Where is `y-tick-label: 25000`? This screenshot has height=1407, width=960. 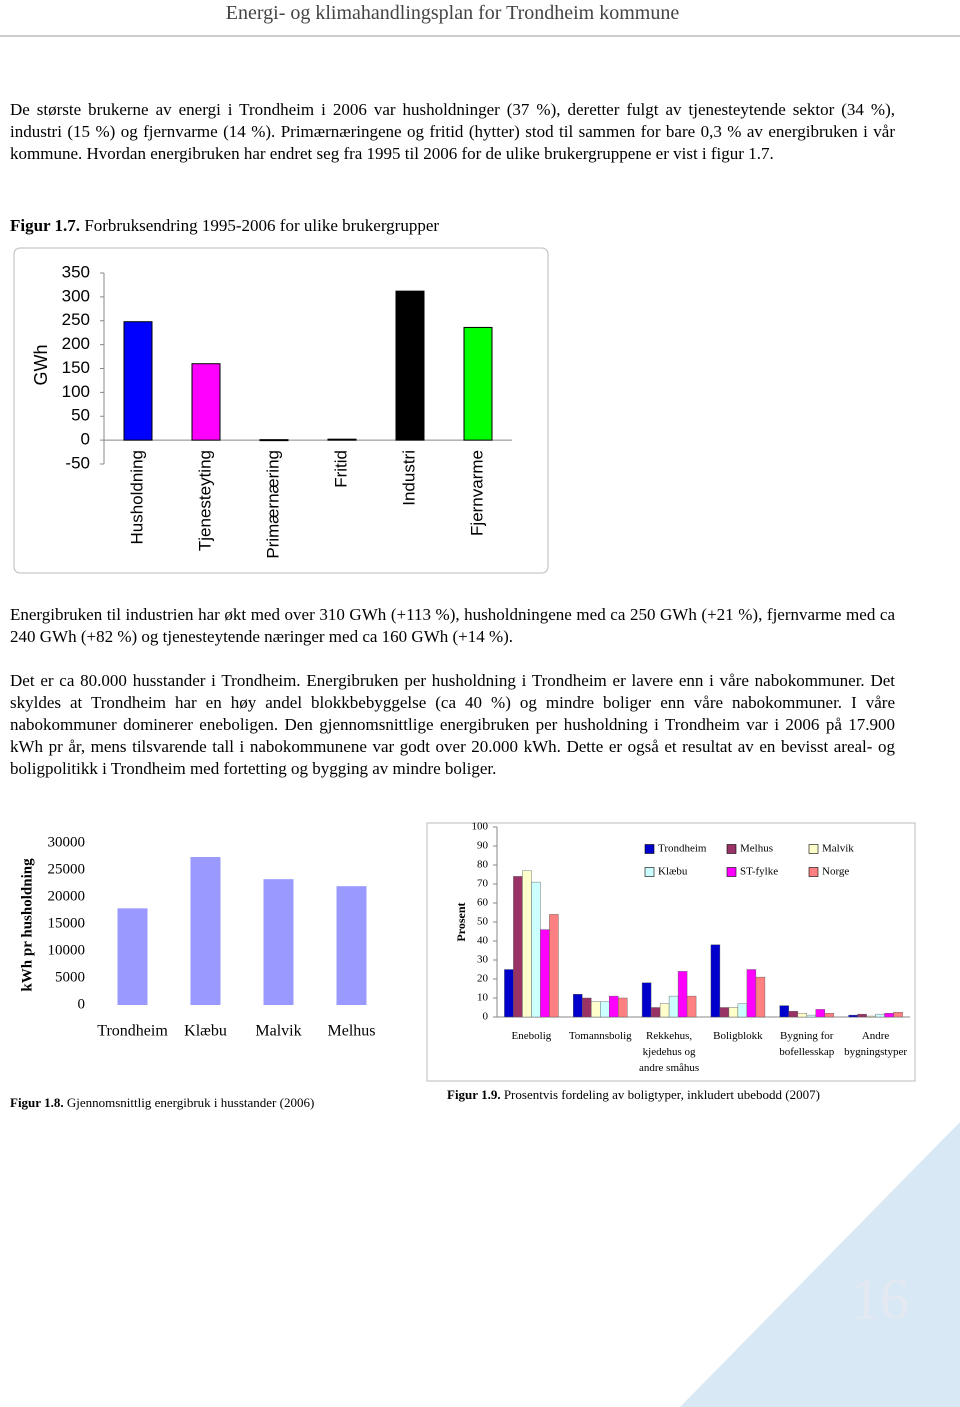
y-tick-label: 25000 is located at coordinates (67, 869).